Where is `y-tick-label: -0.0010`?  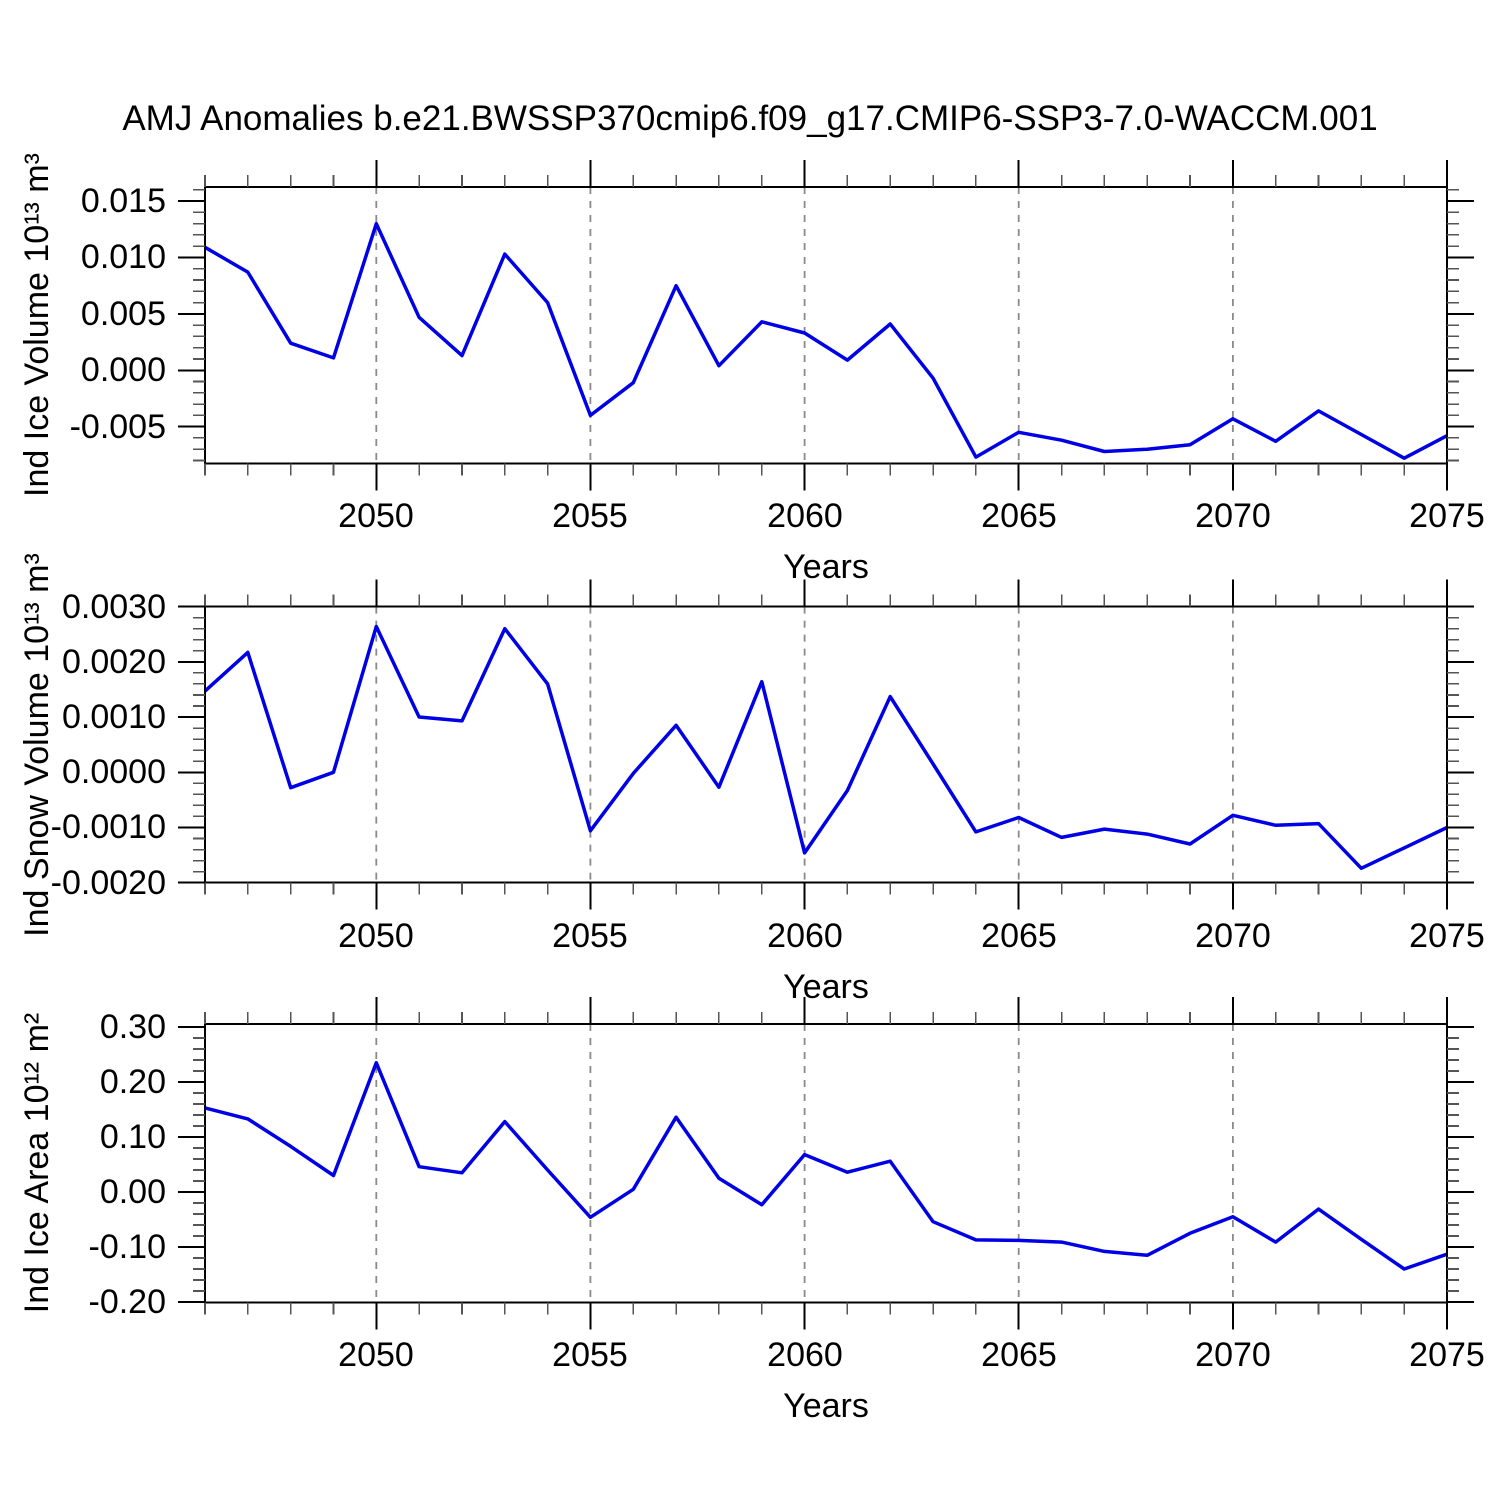 y-tick-label: -0.0010 is located at coordinates (108, 827).